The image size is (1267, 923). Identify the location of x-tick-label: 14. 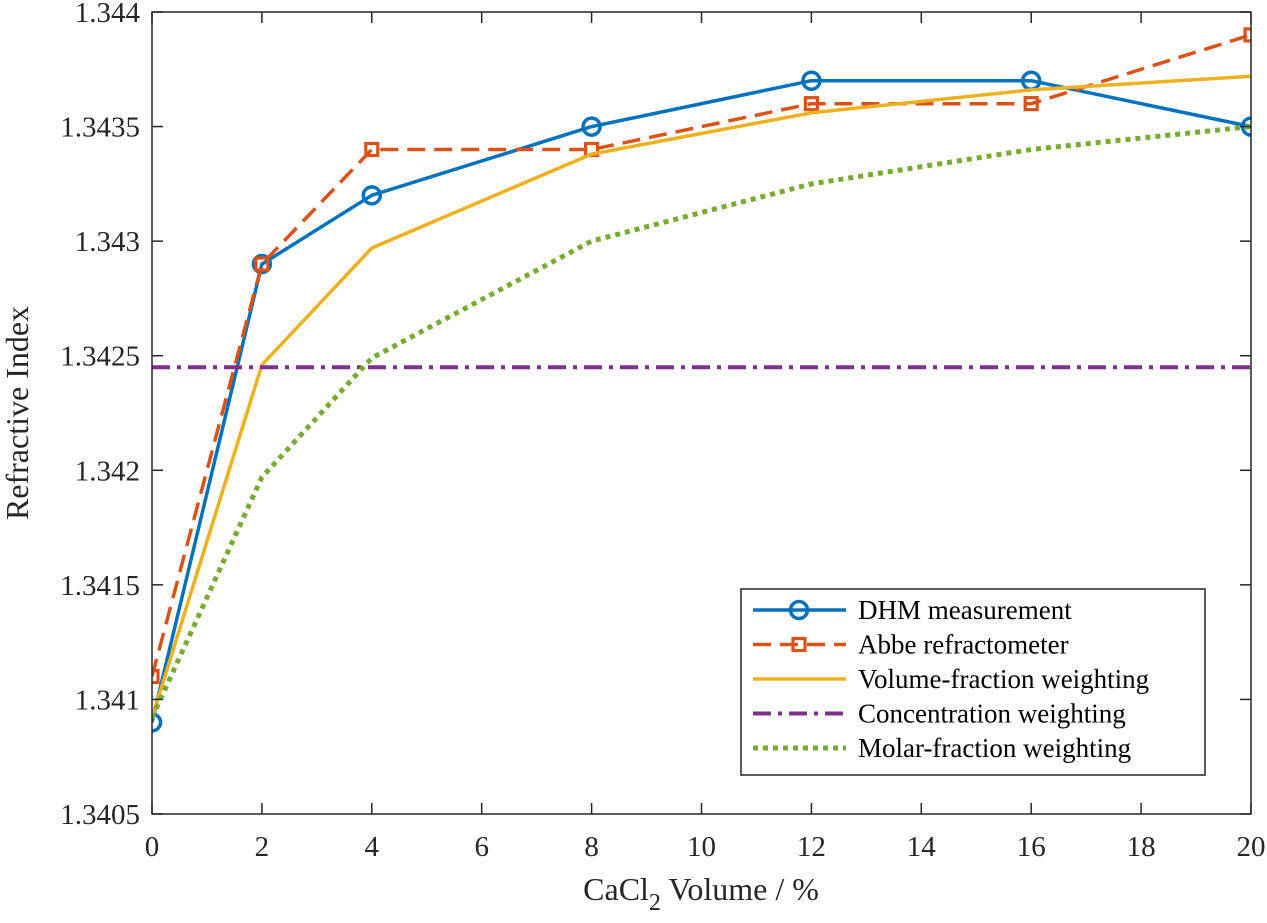
(922, 847).